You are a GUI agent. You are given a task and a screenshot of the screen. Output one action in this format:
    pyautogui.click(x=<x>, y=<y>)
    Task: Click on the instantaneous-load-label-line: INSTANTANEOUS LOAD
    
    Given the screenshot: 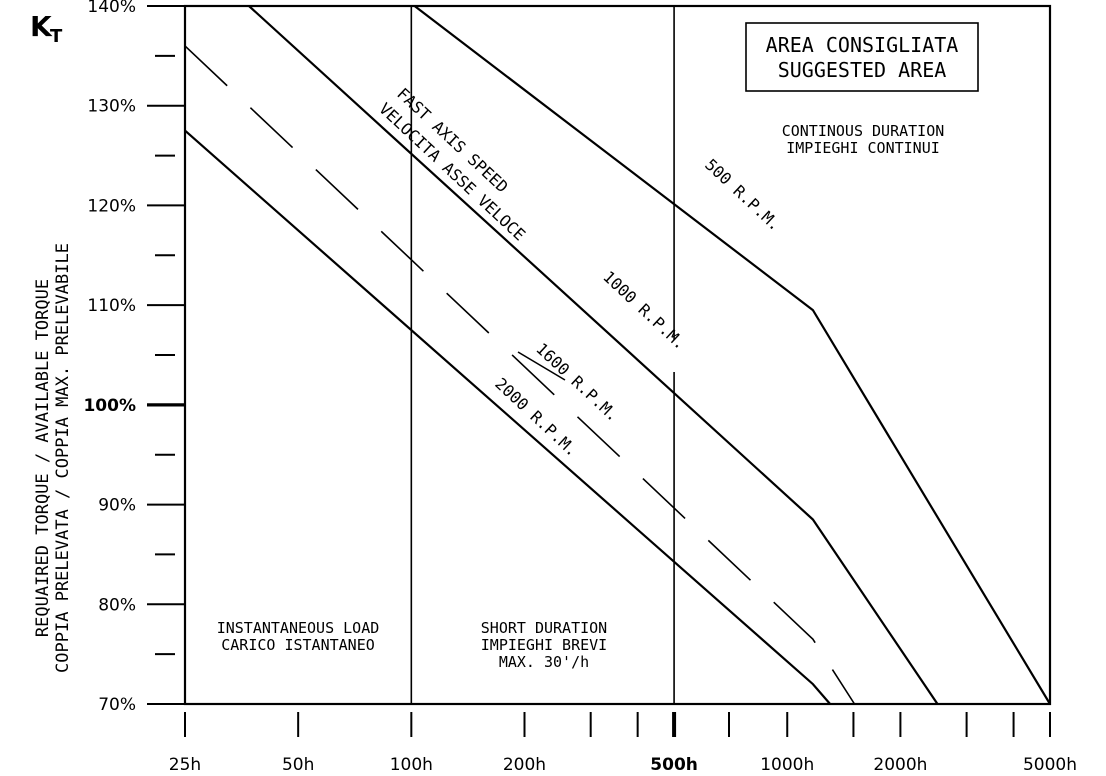 What is the action you would take?
    pyautogui.click(x=298, y=628)
    